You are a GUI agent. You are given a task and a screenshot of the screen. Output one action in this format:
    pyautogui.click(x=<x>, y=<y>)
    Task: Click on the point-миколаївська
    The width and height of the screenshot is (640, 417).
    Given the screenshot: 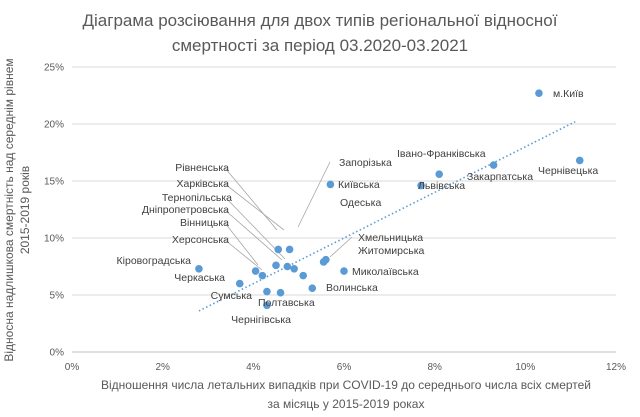 What is the action you would take?
    pyautogui.click(x=344, y=271)
    